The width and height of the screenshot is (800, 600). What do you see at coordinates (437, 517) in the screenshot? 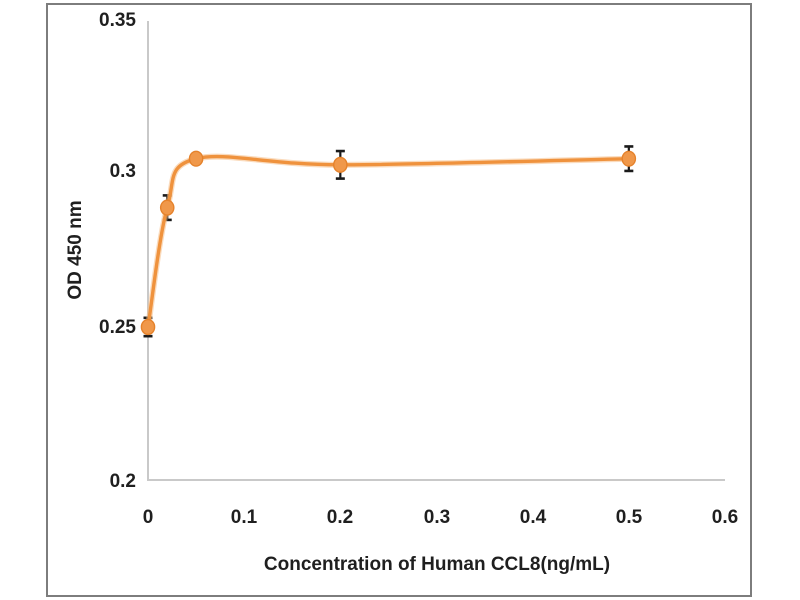
I see `x-tick-label: 0.3` at bounding box center [437, 517].